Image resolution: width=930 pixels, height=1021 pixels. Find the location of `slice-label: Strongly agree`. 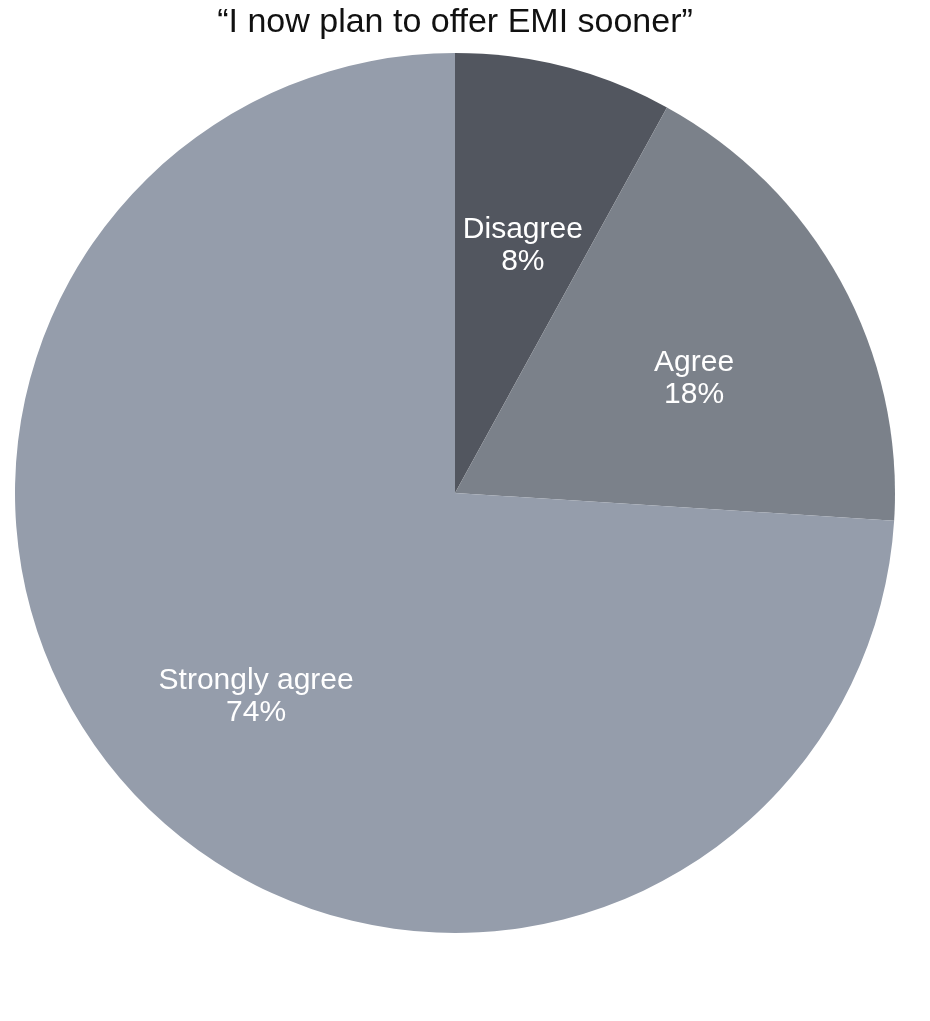

slice-label: Strongly agree is located at coordinates (256, 678).